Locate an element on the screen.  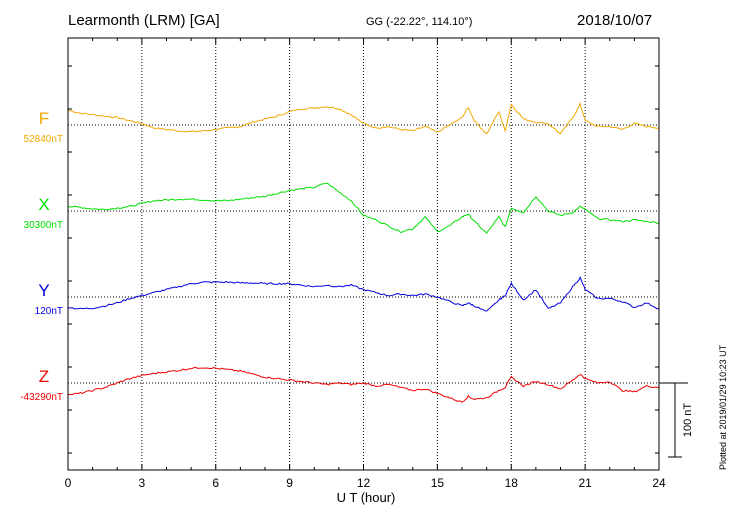
scale-bar-label: 100 nT is located at coordinates (688, 420).